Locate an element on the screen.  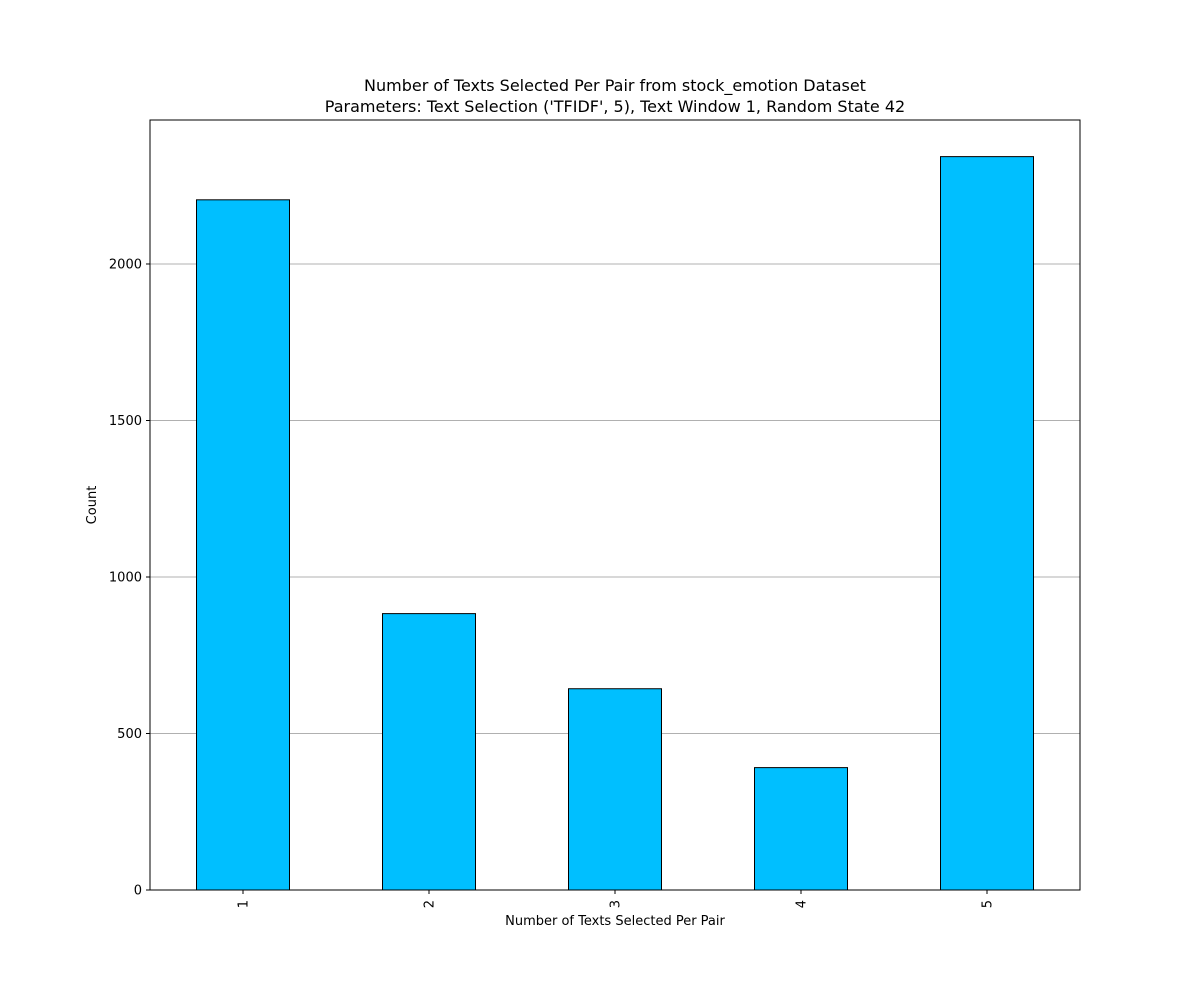
x-tick-label: 3 is located at coordinates (616, 904).